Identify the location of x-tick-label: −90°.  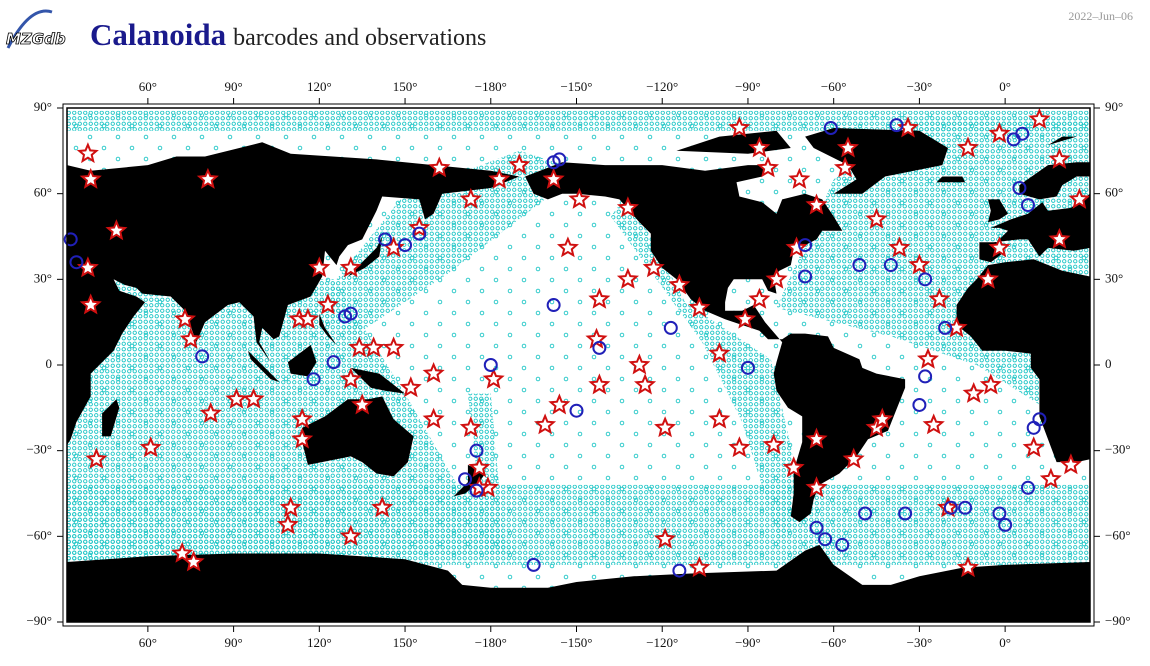
(748, 86).